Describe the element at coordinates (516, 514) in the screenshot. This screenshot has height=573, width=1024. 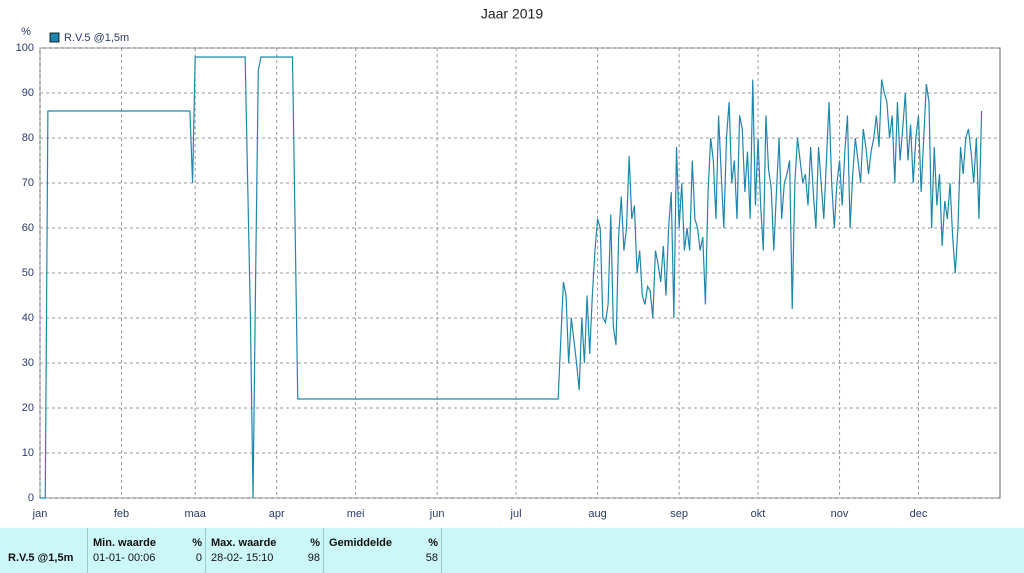
I see `x-tick-label: jul` at that location.